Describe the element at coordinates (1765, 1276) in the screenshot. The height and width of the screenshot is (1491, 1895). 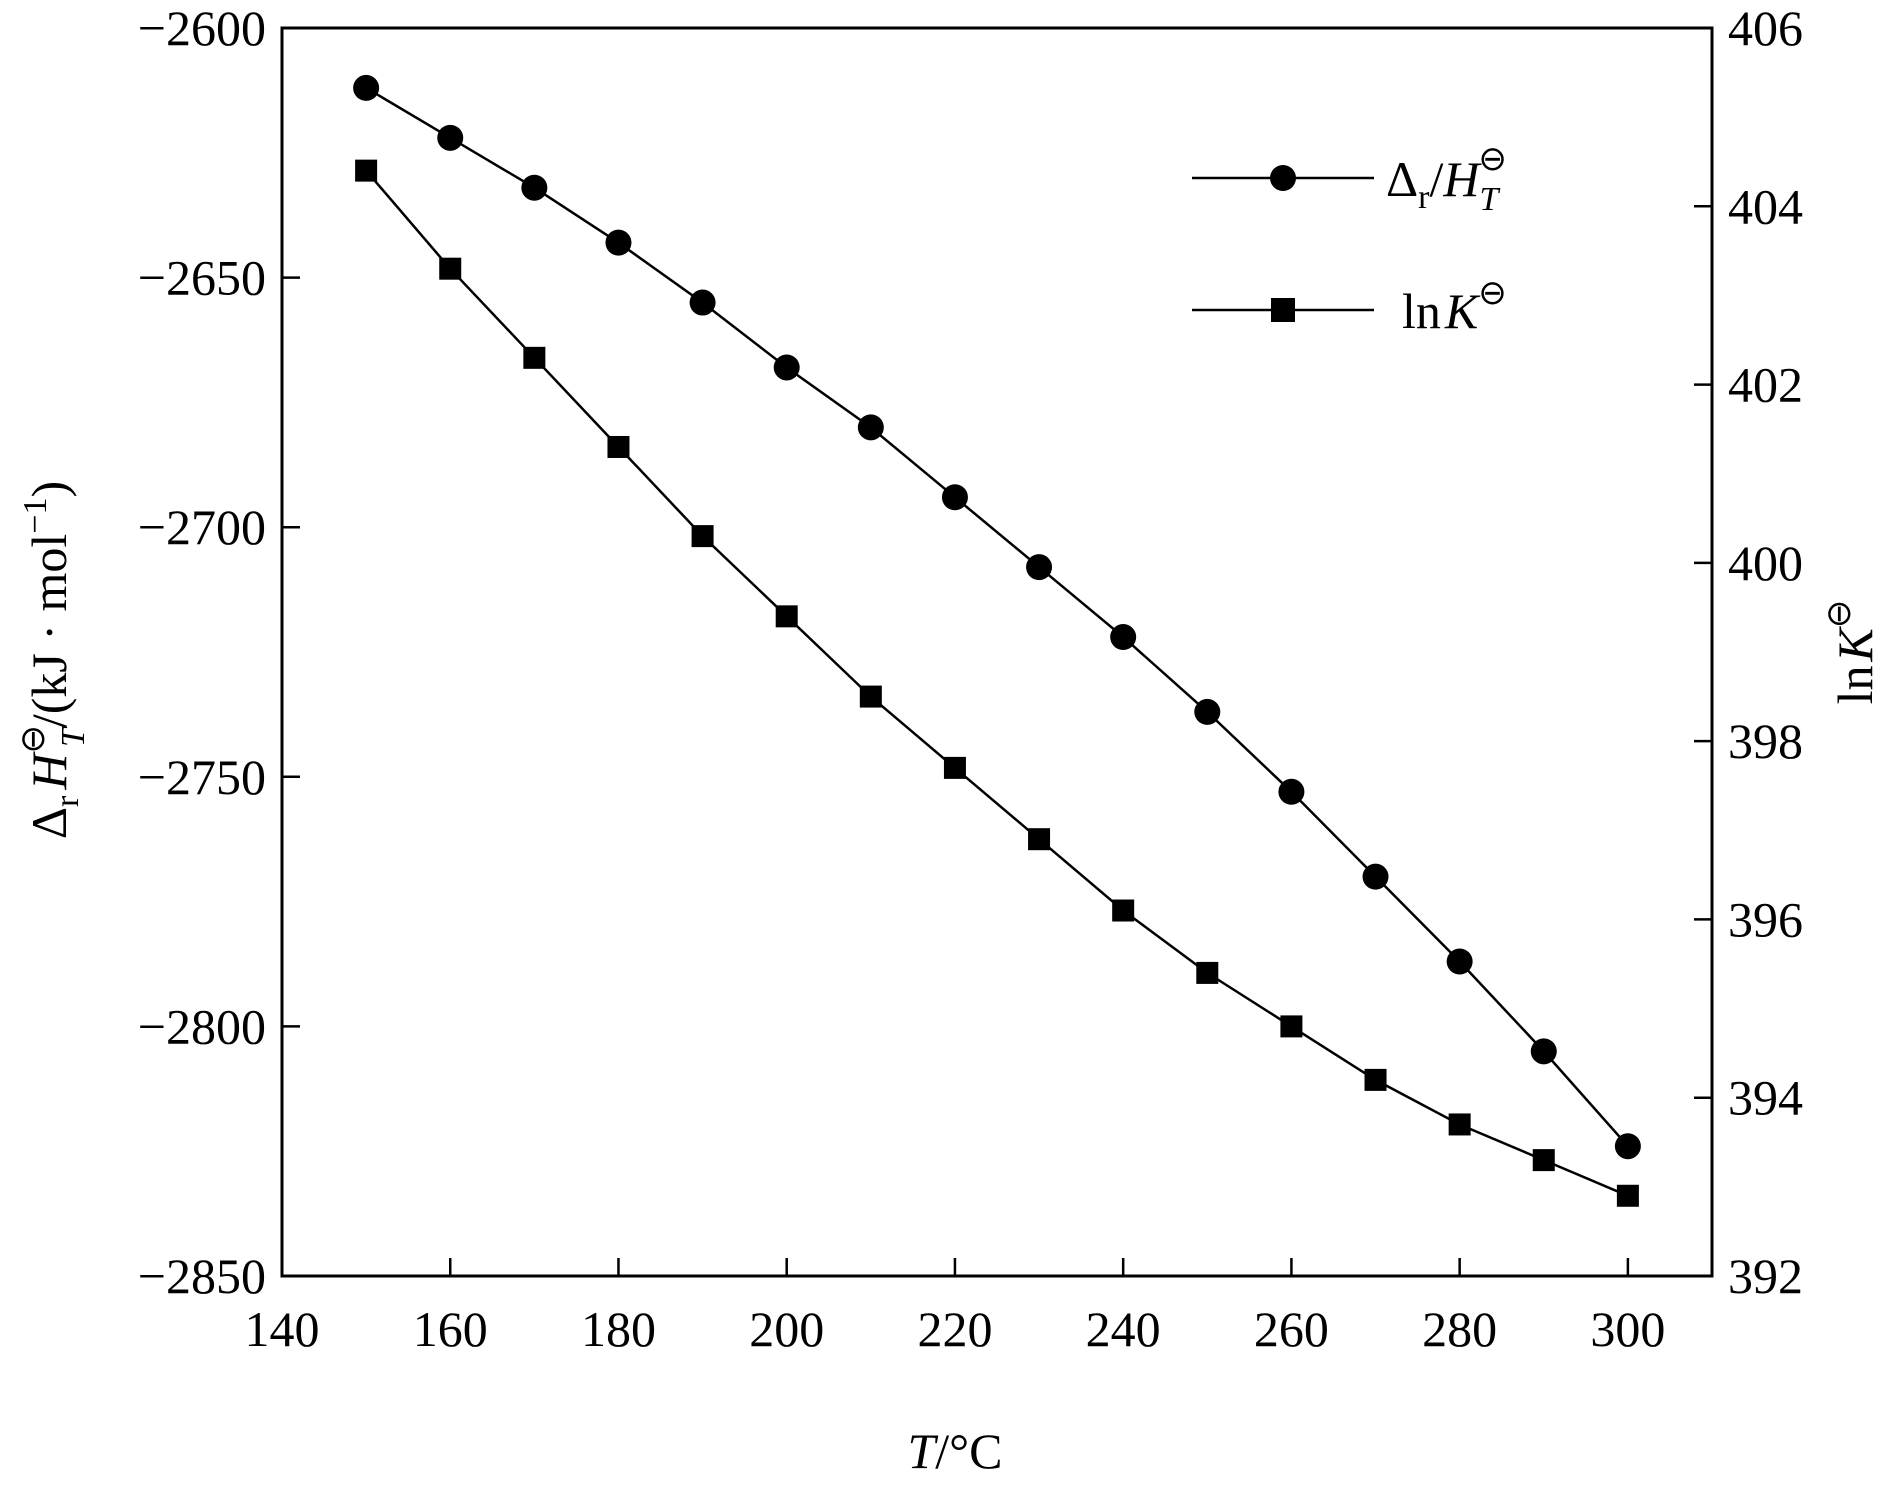
I see `right-y-tick-label: 392` at that location.